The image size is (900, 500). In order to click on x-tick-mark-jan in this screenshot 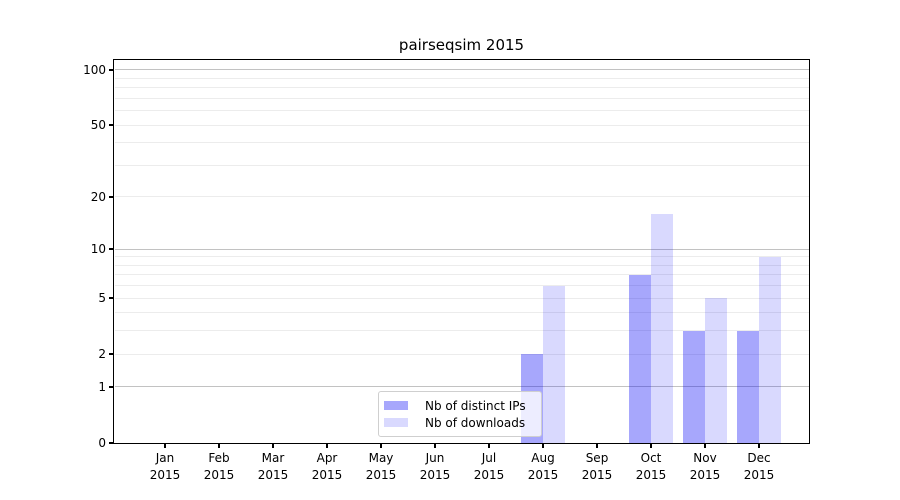, I will do `click(165, 446)`.